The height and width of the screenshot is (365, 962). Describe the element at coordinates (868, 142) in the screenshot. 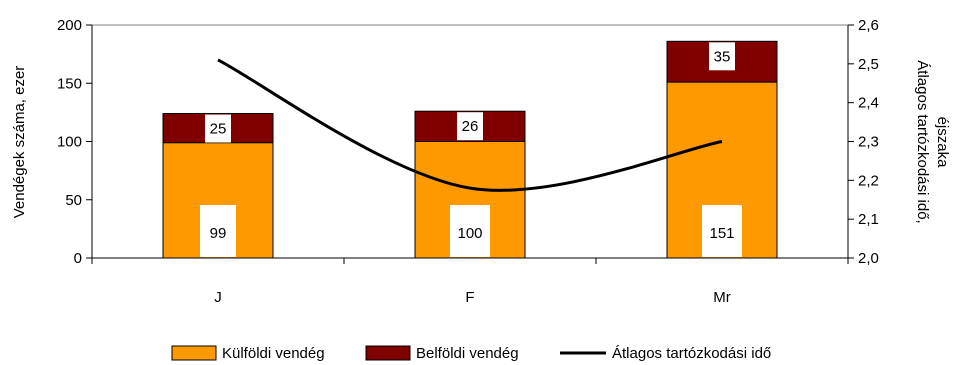

I see `y-tick-label-right: 2,3` at that location.